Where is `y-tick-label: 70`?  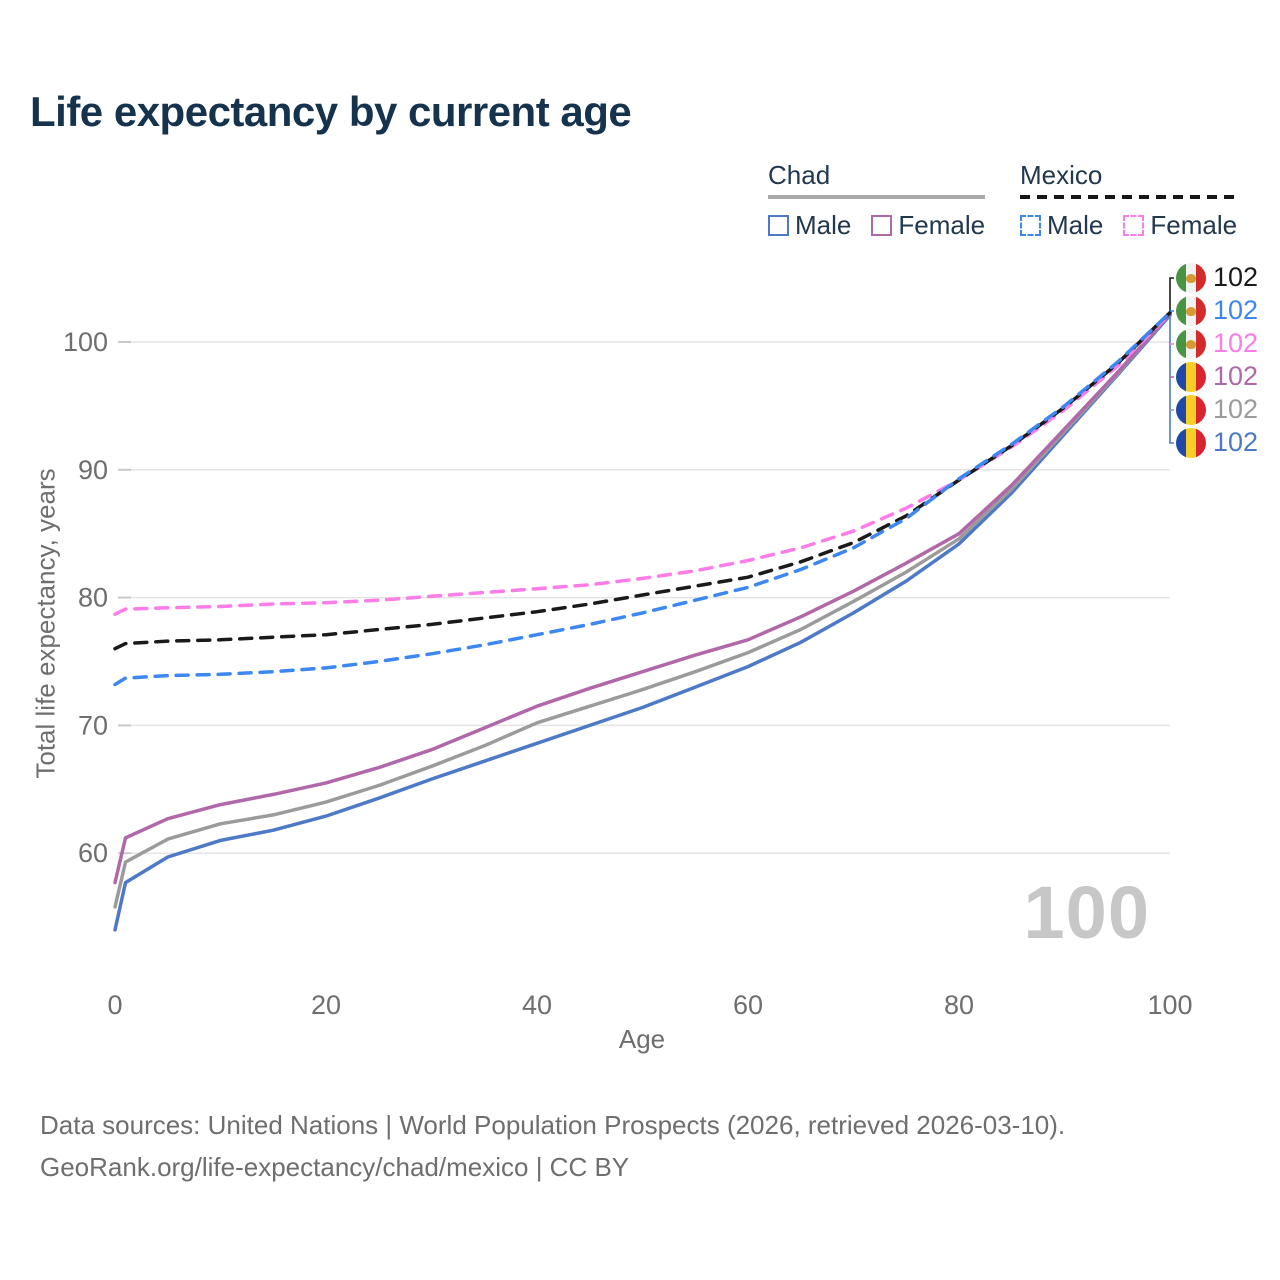
y-tick-label: 70 is located at coordinates (93, 725).